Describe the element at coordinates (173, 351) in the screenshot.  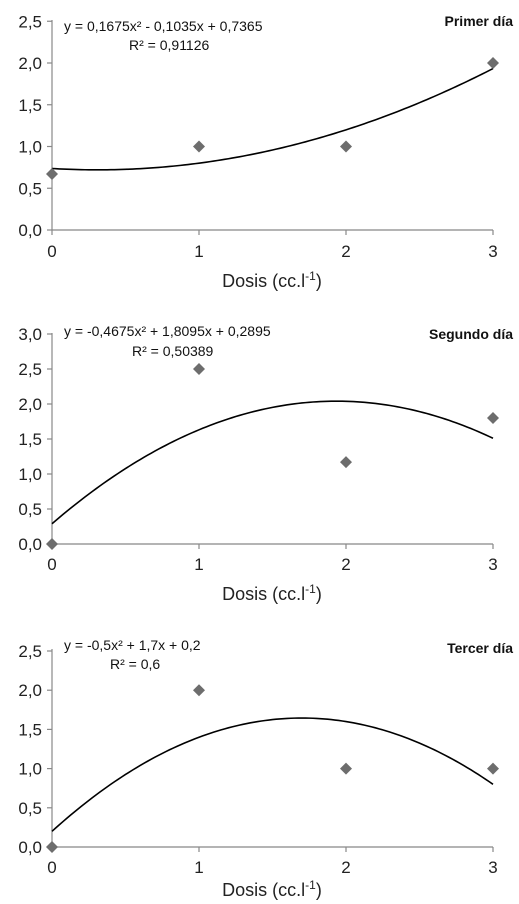
I see `r-squared: R² = 0,50389` at that location.